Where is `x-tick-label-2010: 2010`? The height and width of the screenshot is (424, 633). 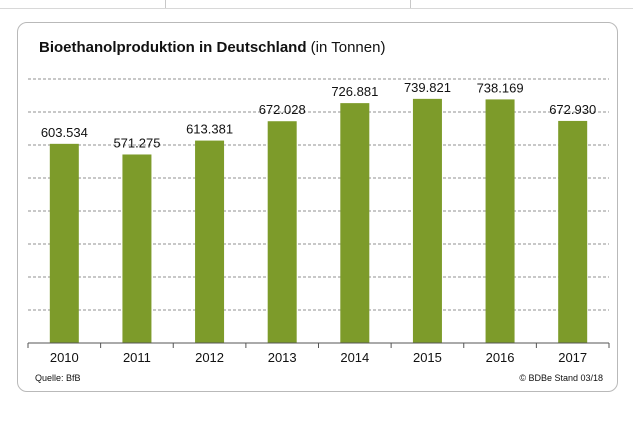 x-tick-label-2010: 2010 is located at coordinates (64, 357).